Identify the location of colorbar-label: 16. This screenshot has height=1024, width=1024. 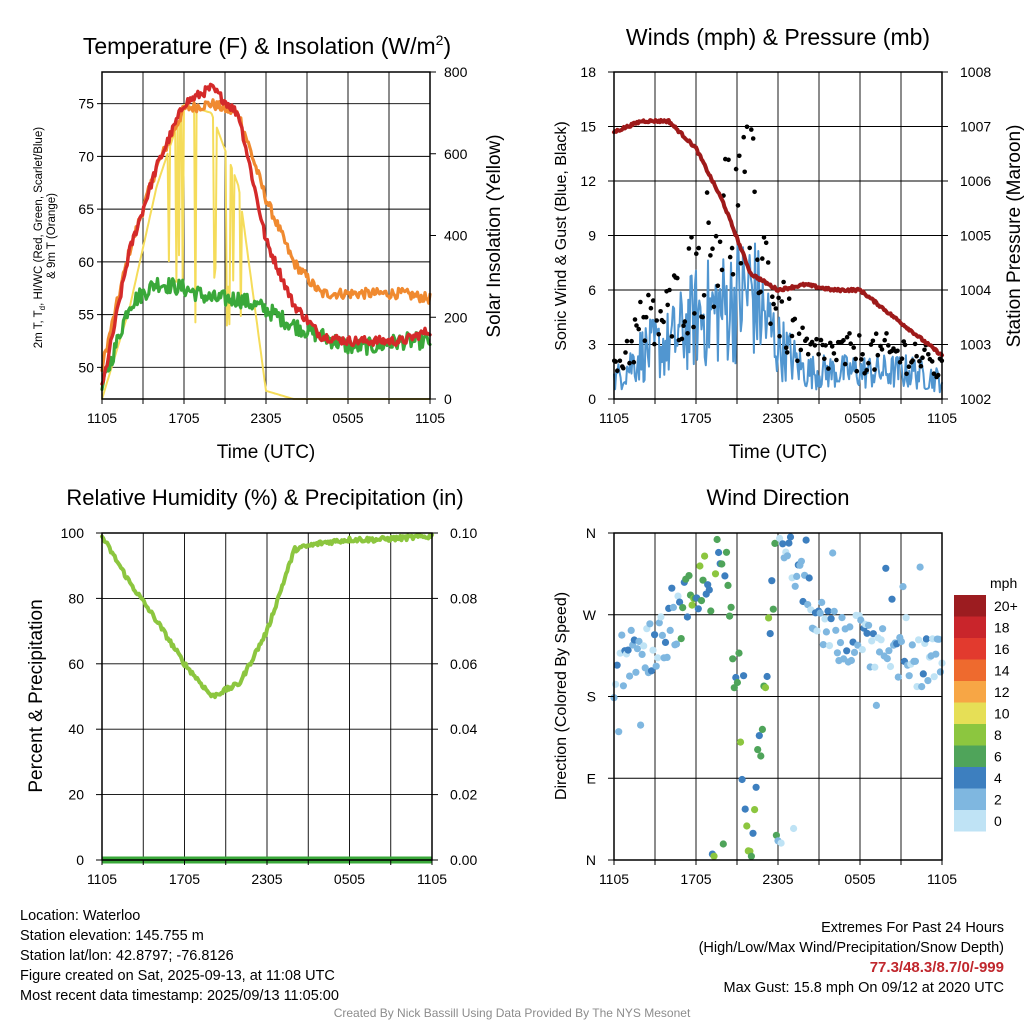
(1002, 649).